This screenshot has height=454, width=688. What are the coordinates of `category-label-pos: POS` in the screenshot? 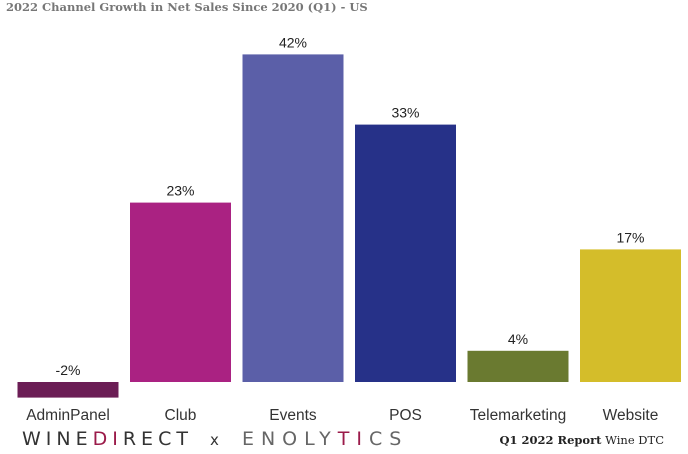 It's located at (405, 415).